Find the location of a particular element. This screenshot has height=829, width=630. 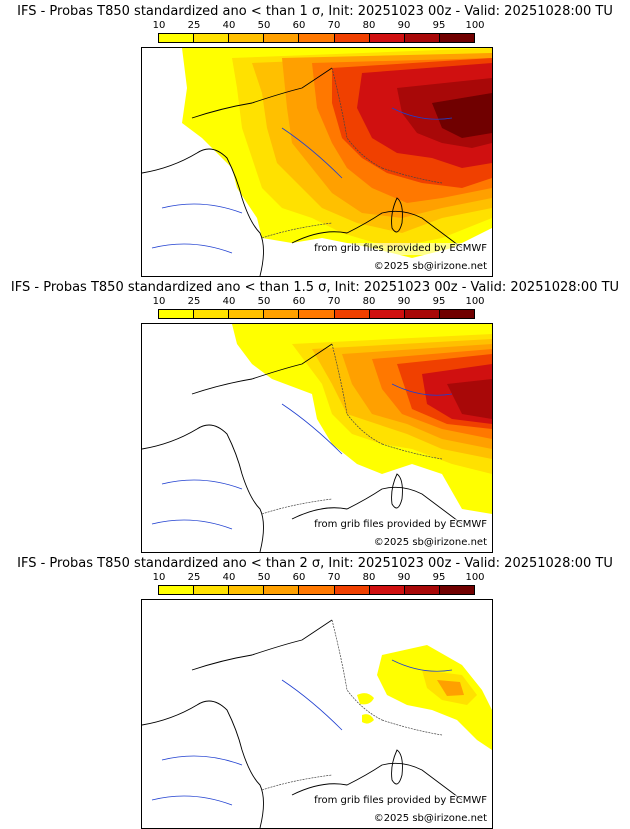

map-graphic is located at coordinates (317, 723).